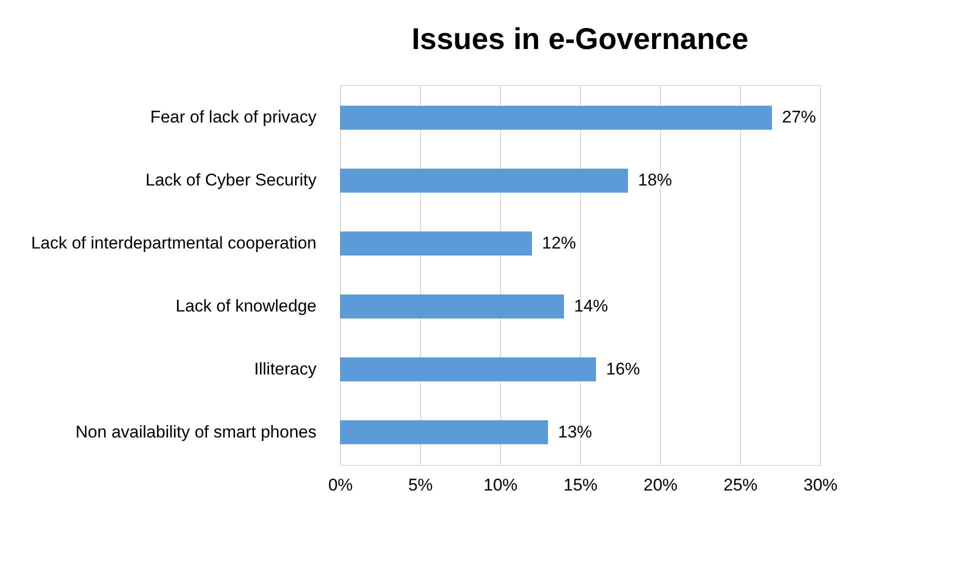  I want to click on x-tick-label: 25%, so click(740, 485).